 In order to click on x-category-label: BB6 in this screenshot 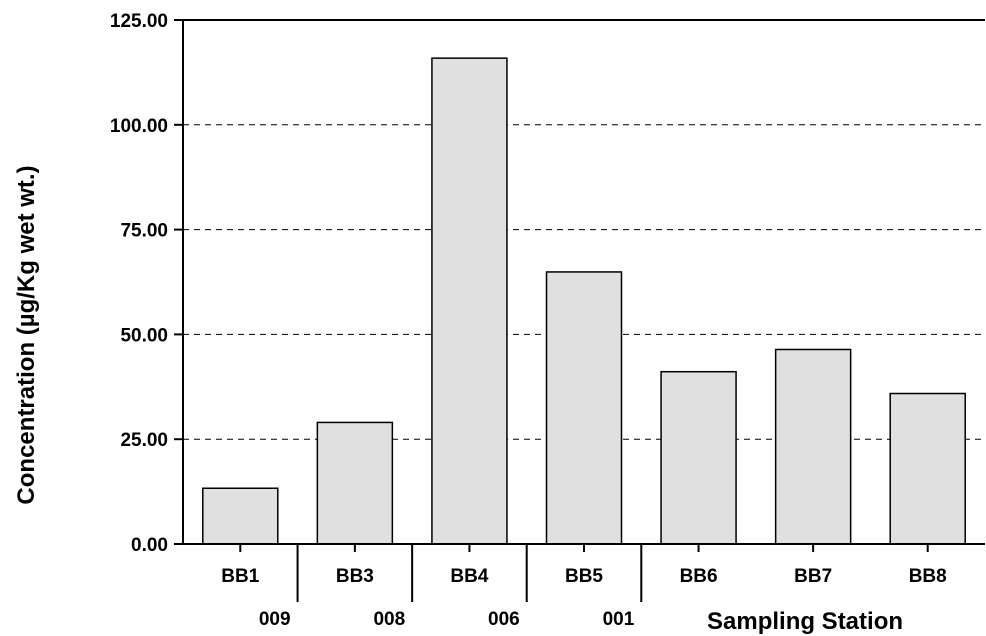, I will do `click(699, 576)`.